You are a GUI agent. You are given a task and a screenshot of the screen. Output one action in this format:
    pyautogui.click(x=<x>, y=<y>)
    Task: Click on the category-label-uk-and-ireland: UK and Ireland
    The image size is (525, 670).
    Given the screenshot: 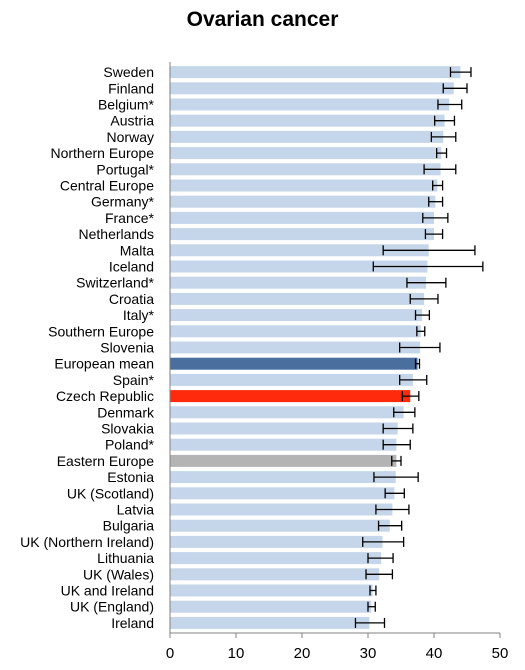 What is the action you would take?
    pyautogui.click(x=107, y=591)
    